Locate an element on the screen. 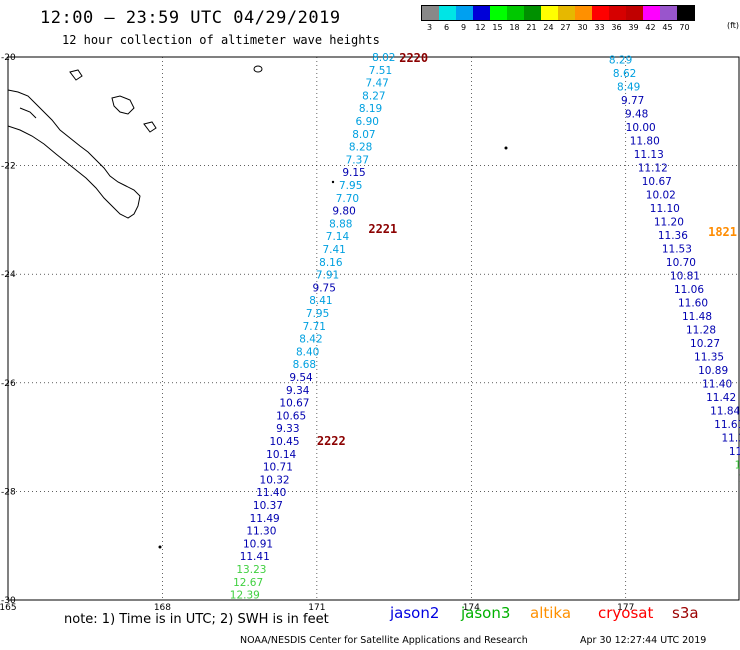 The height and width of the screenshot is (650, 740). wave-height-reading: 10.91 is located at coordinates (258, 544).